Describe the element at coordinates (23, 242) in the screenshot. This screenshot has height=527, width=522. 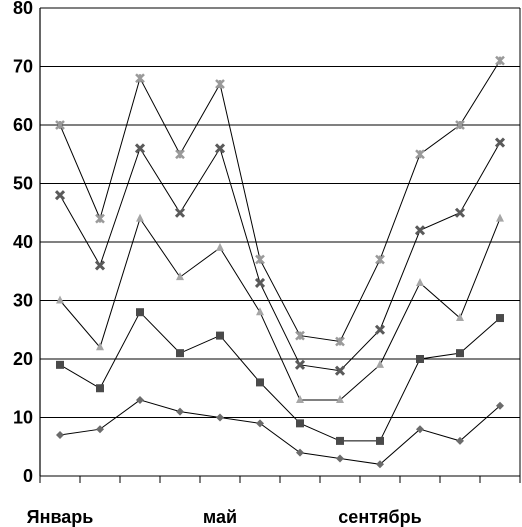
I see `y-tick-label: 40` at that location.